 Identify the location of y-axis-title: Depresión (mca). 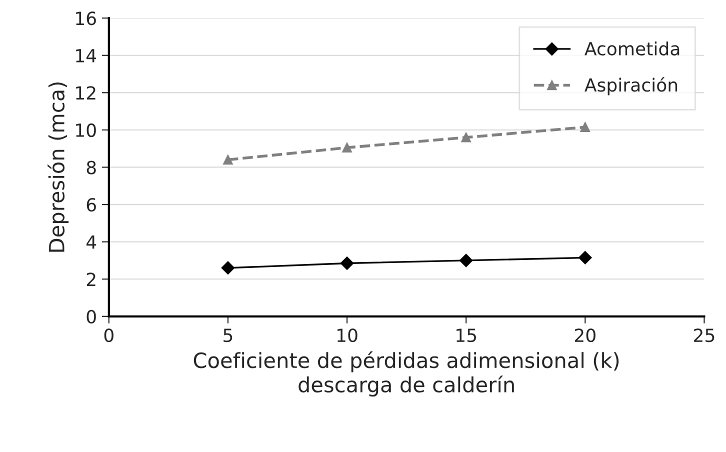
(58, 167).